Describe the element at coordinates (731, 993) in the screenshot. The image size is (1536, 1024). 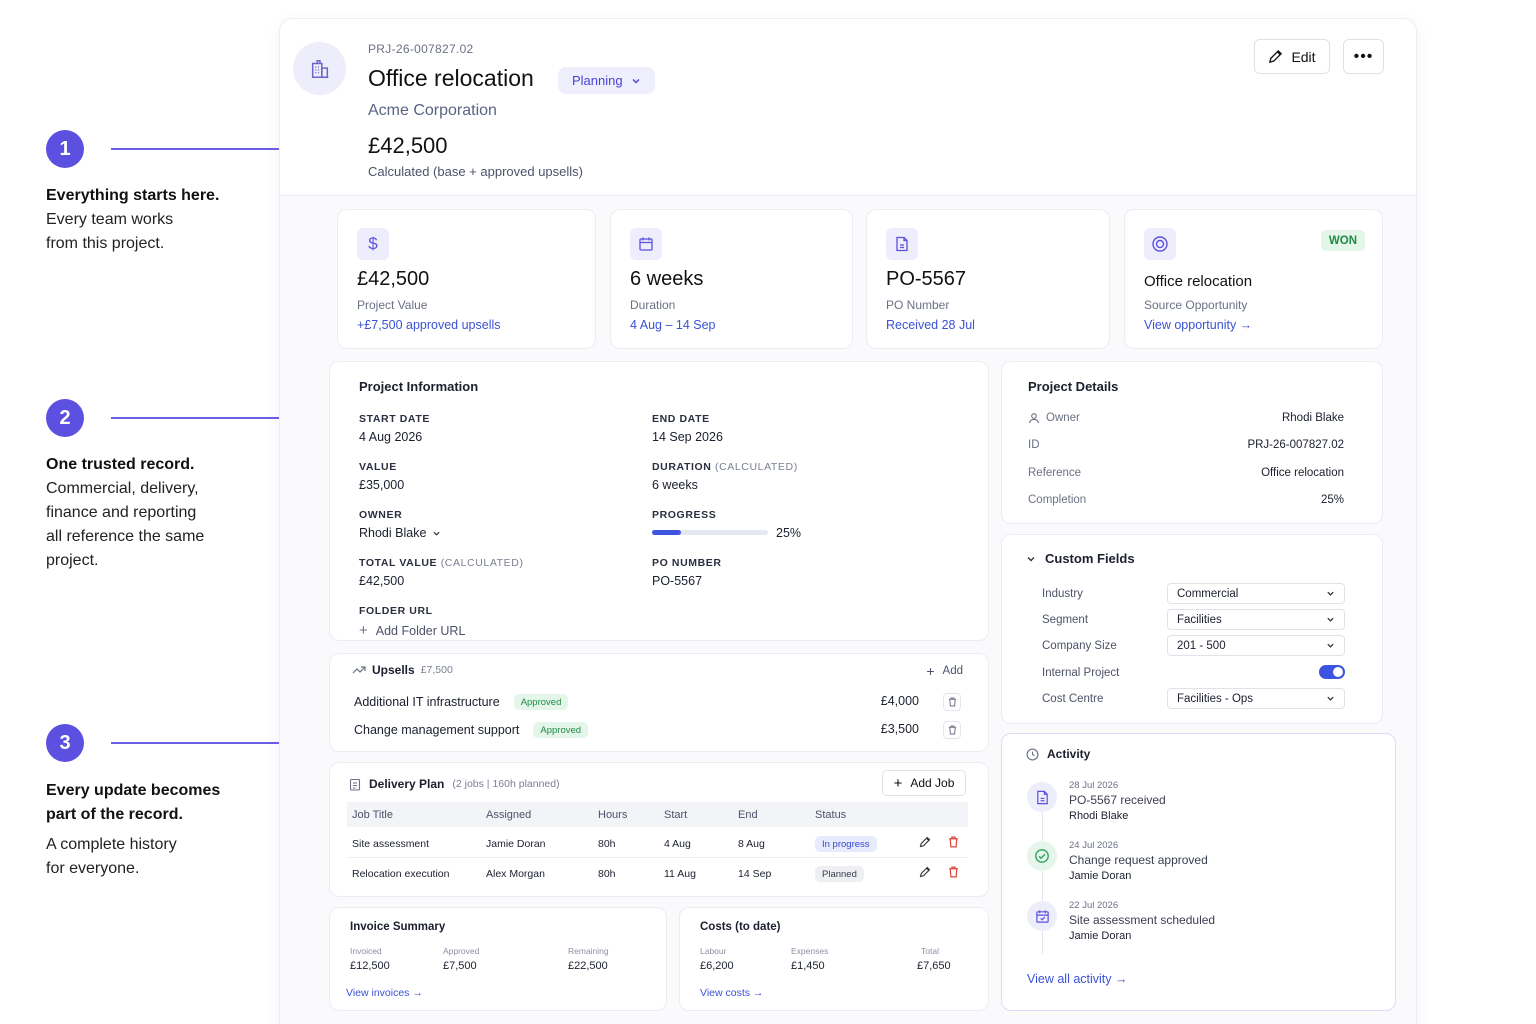
I see `view-costs-link: View costs →` at that location.